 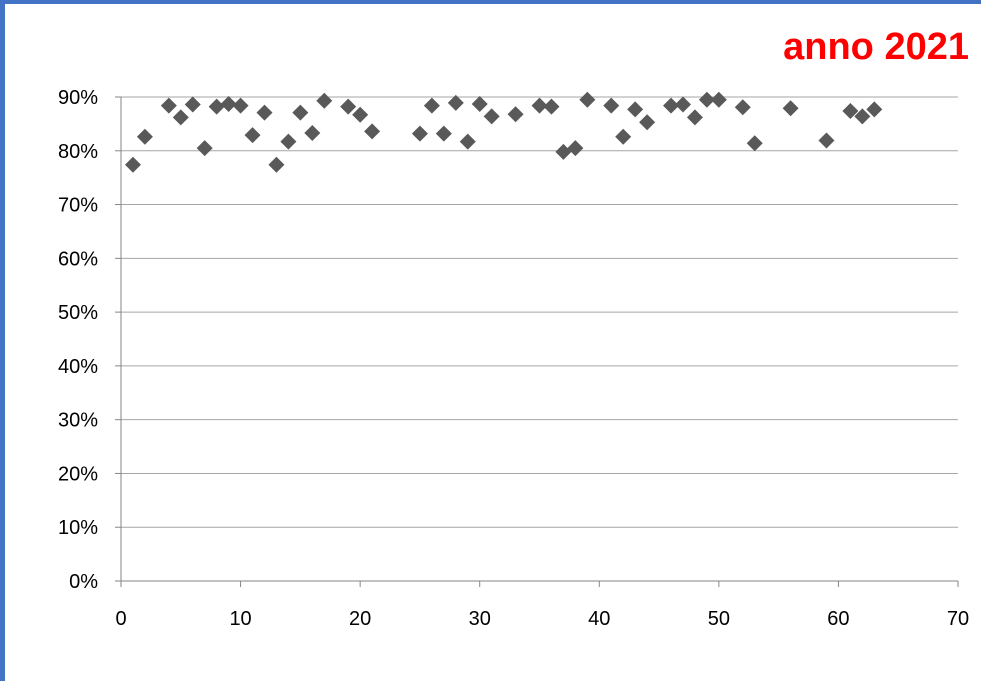 I want to click on y-tick-label: 0%, so click(x=83, y=582).